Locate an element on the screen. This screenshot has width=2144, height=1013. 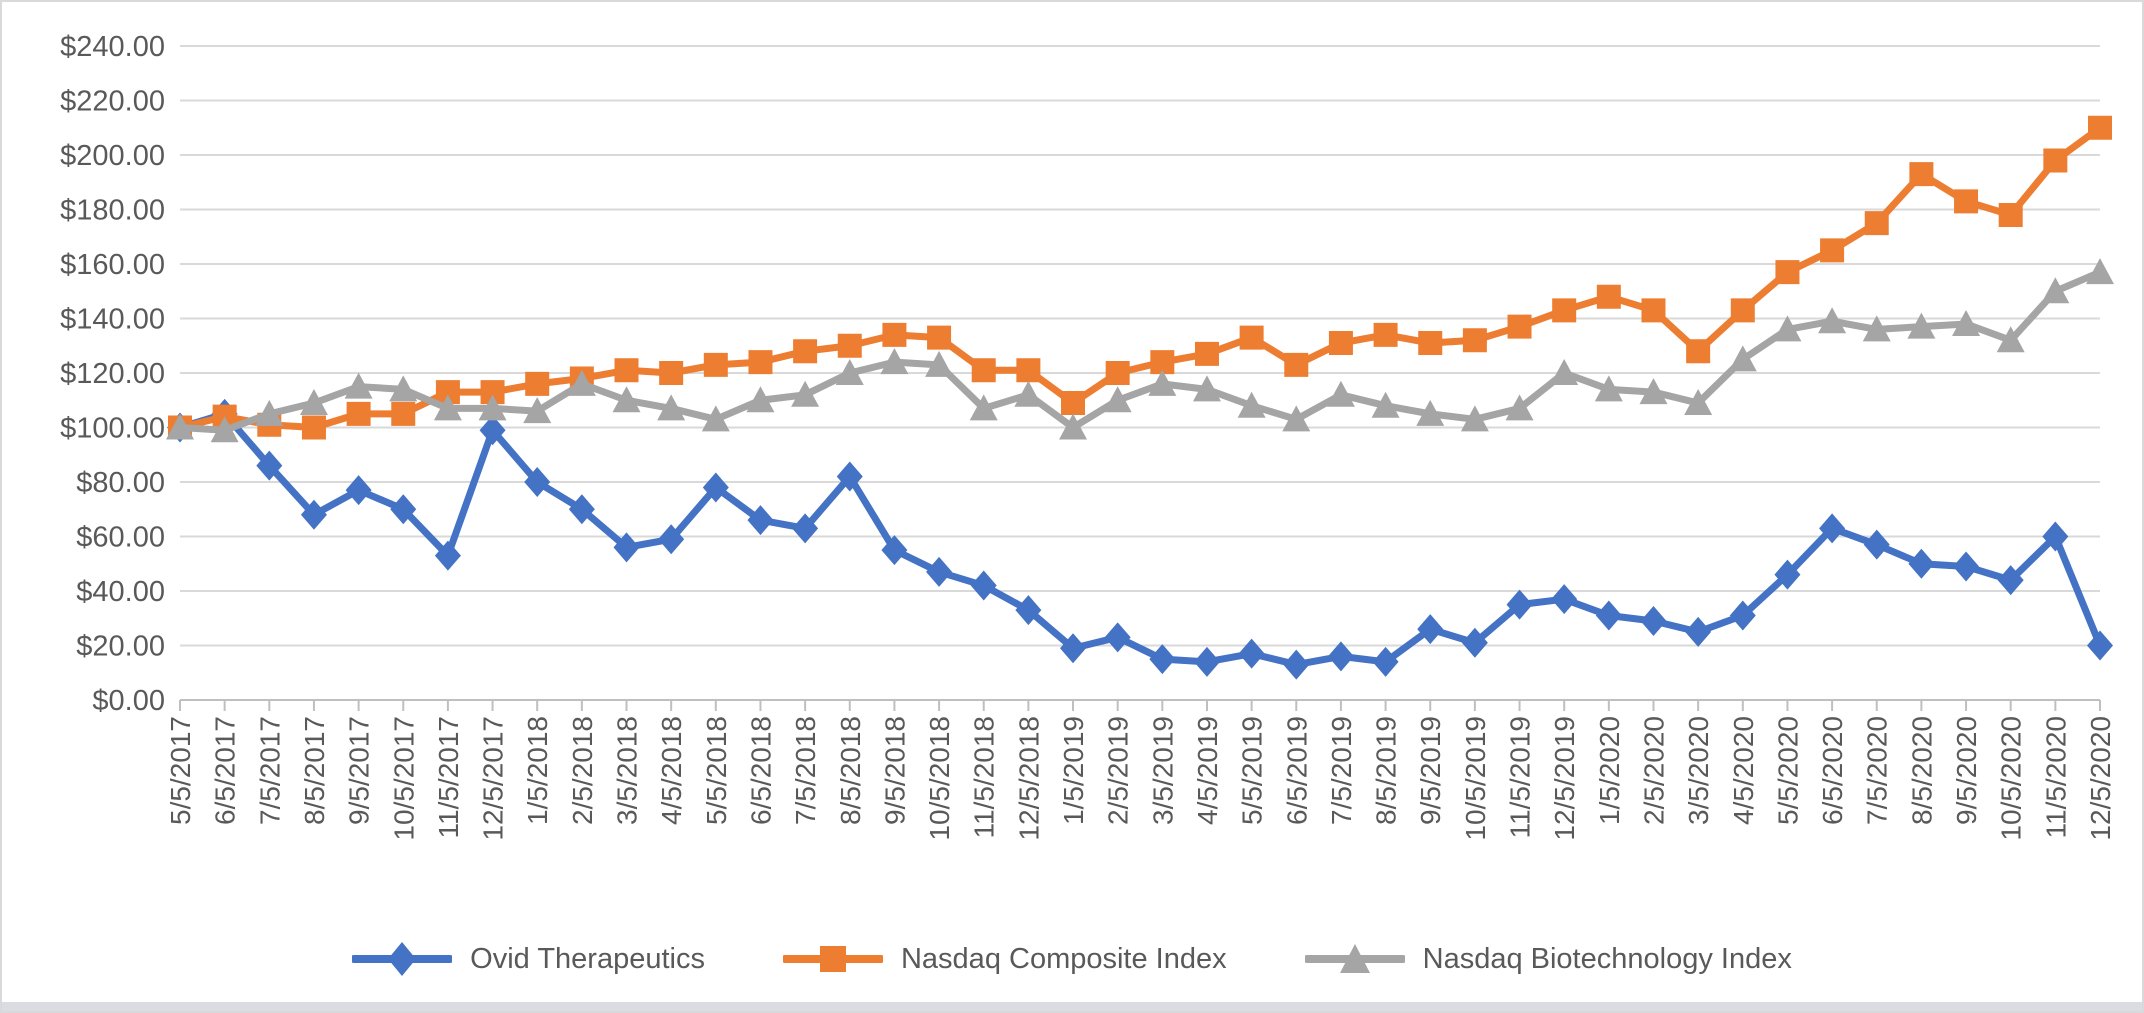
x-tick-label: 8/5/2019 is located at coordinates (1386, 770).